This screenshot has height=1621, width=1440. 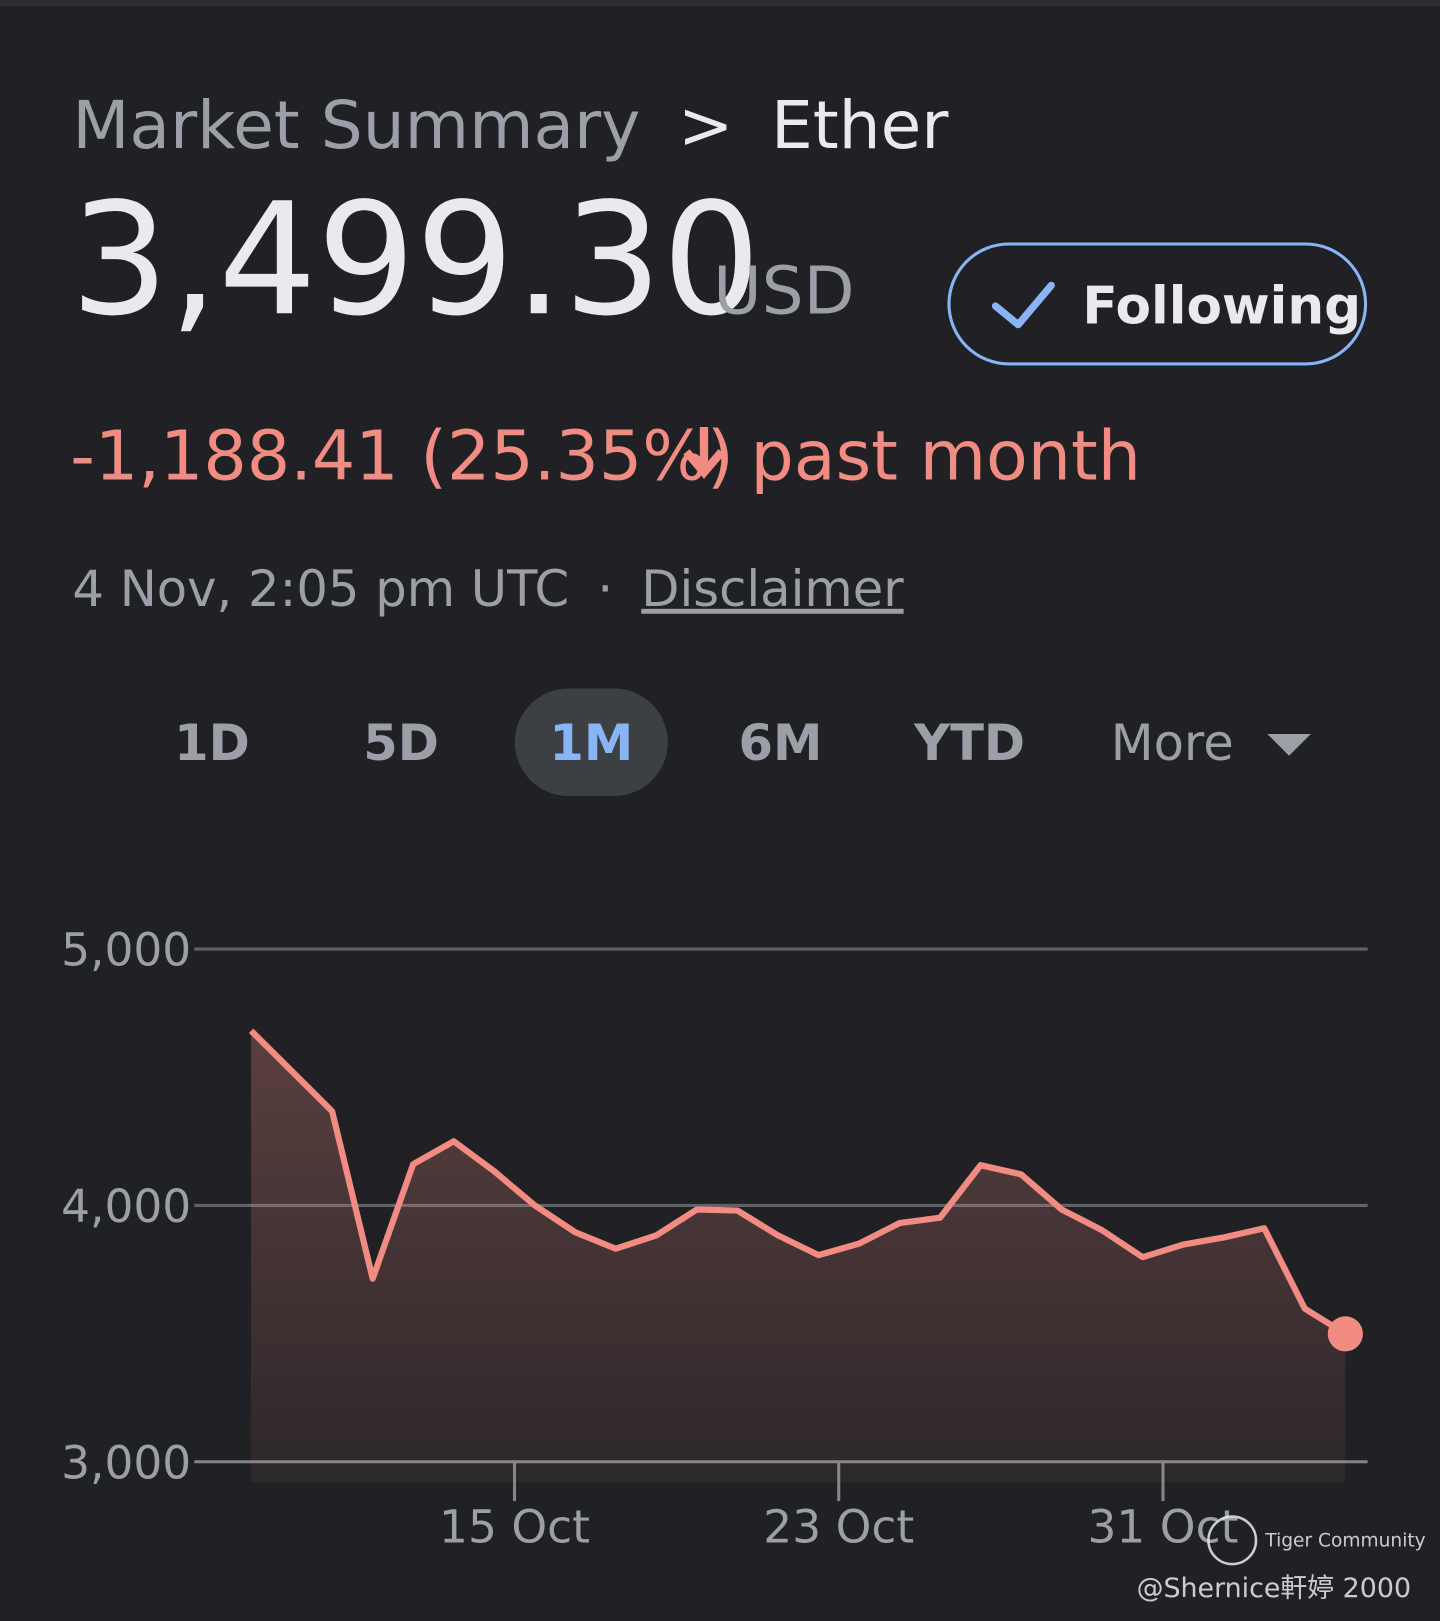 What do you see at coordinates (401, 457) in the screenshot?
I see `change: -1,188.41 (25.35%)` at bounding box center [401, 457].